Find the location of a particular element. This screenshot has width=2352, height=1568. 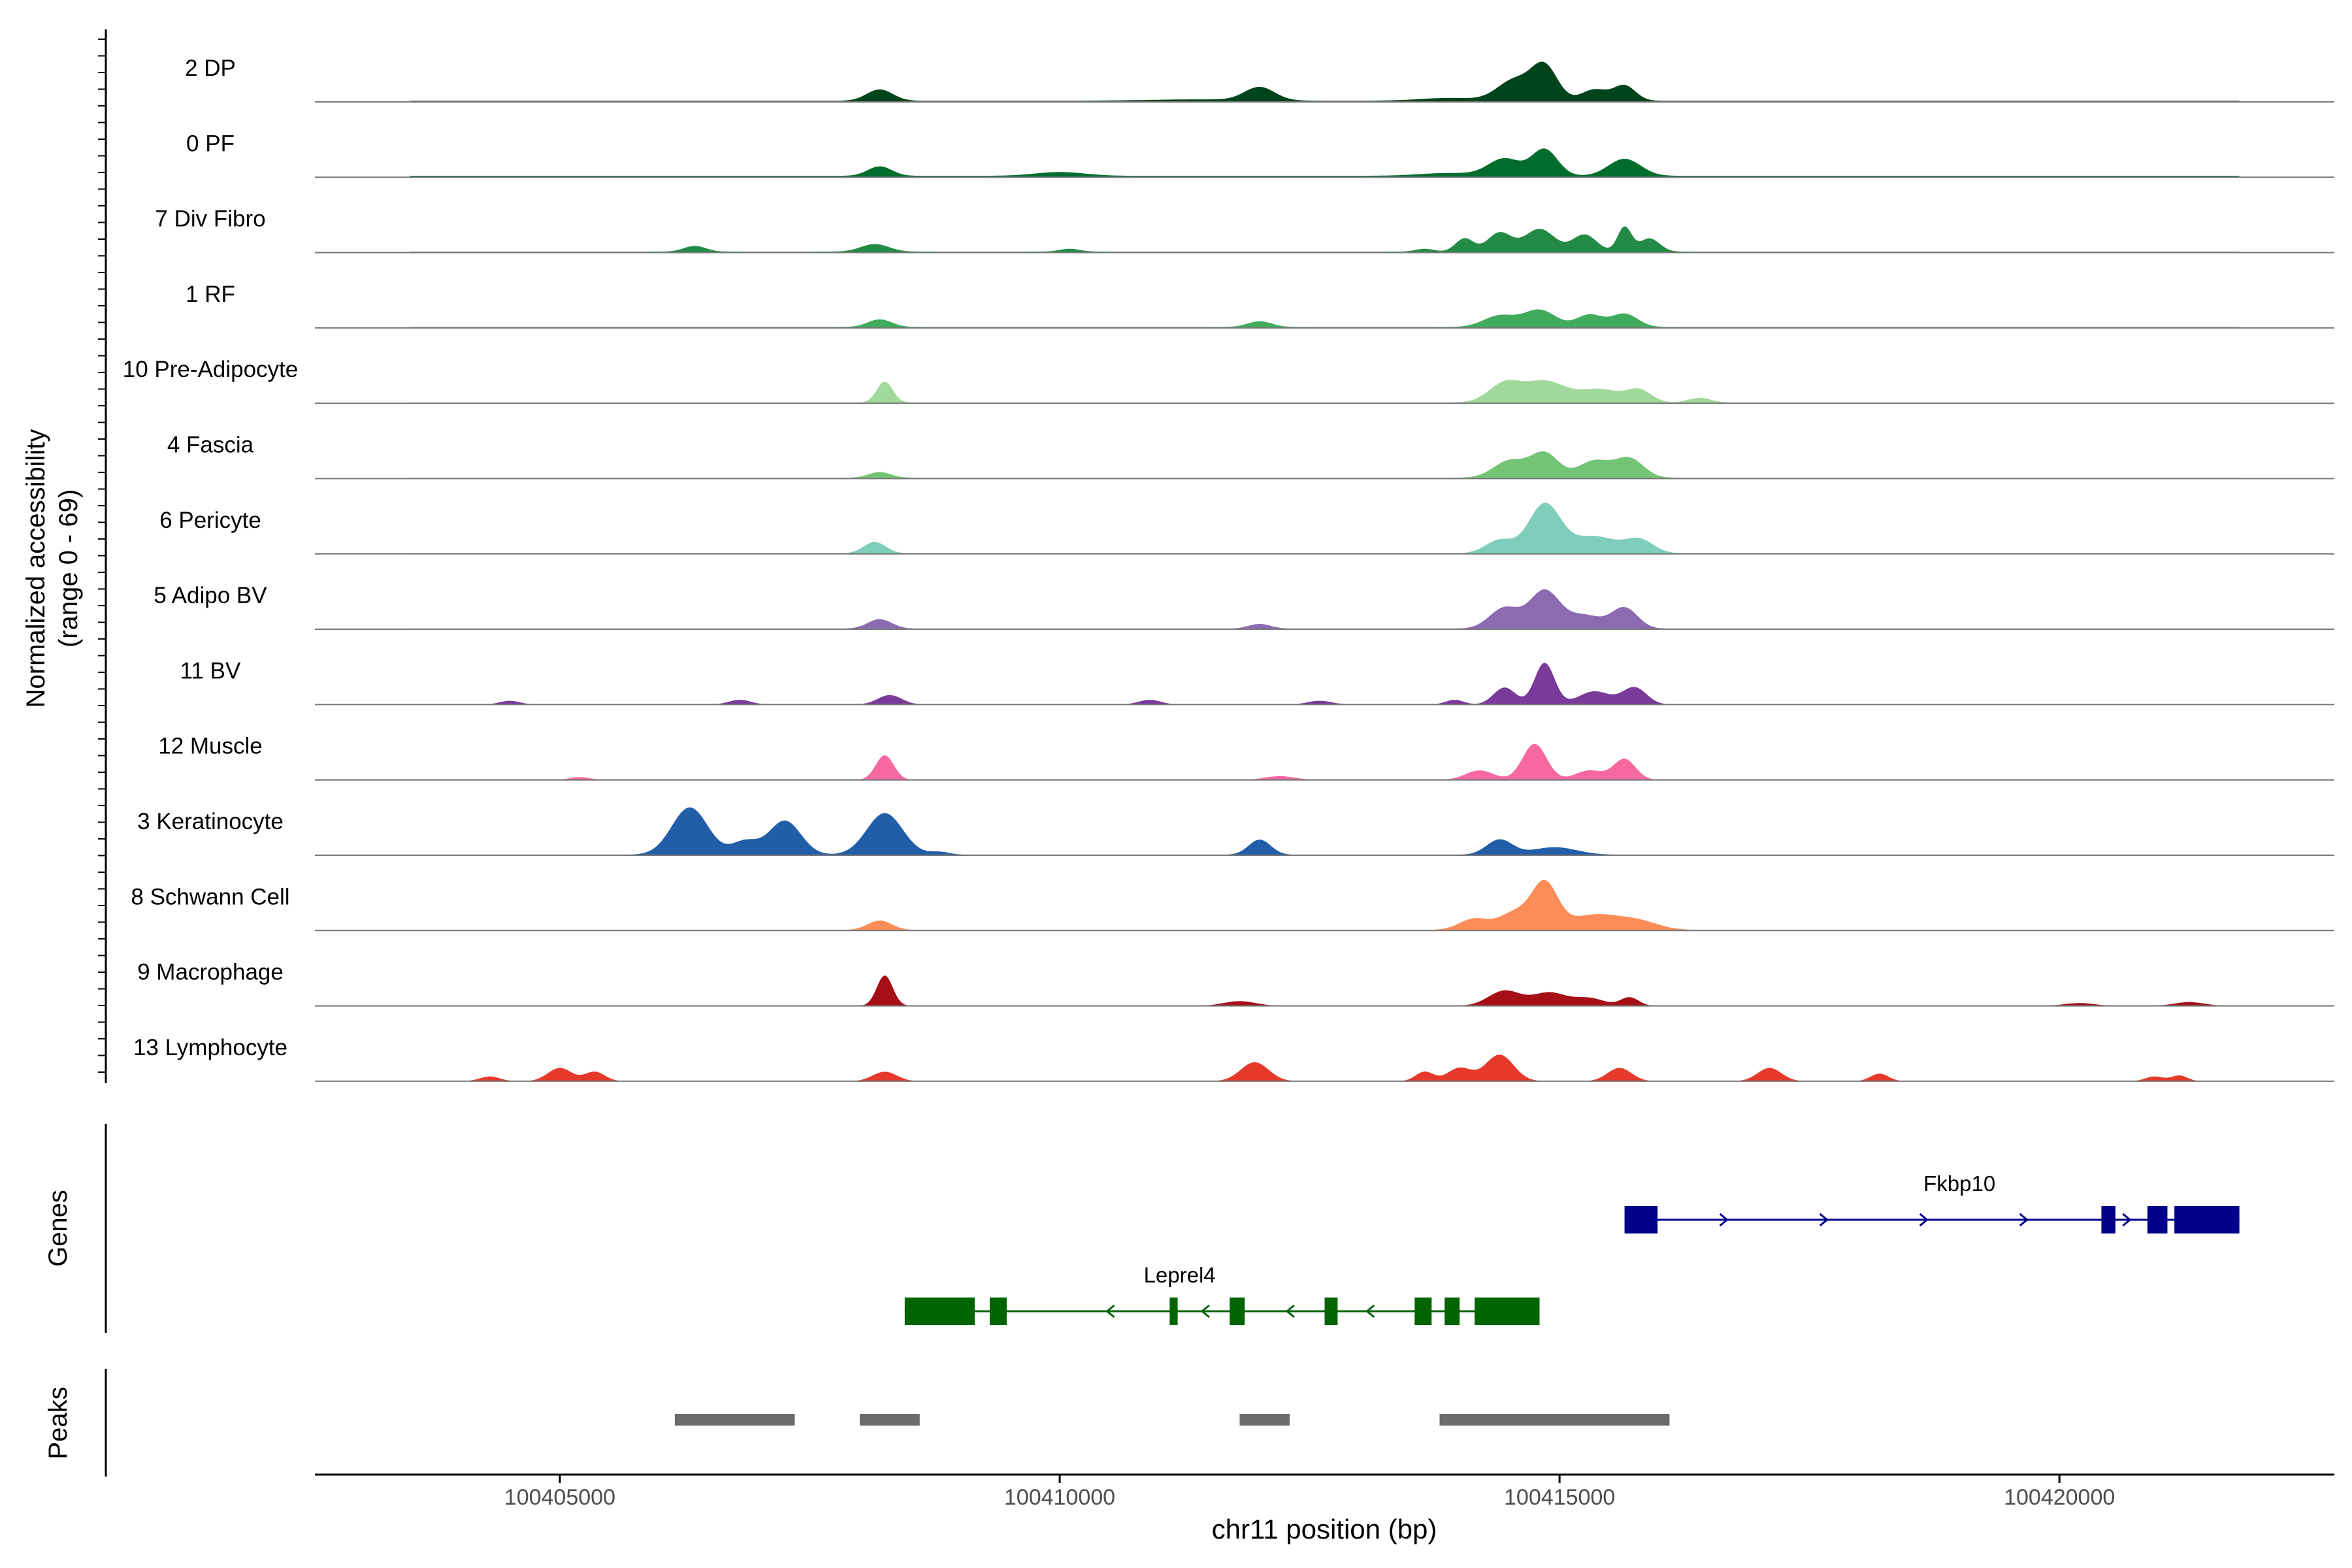

track-label: 11 BV is located at coordinates (210, 670).